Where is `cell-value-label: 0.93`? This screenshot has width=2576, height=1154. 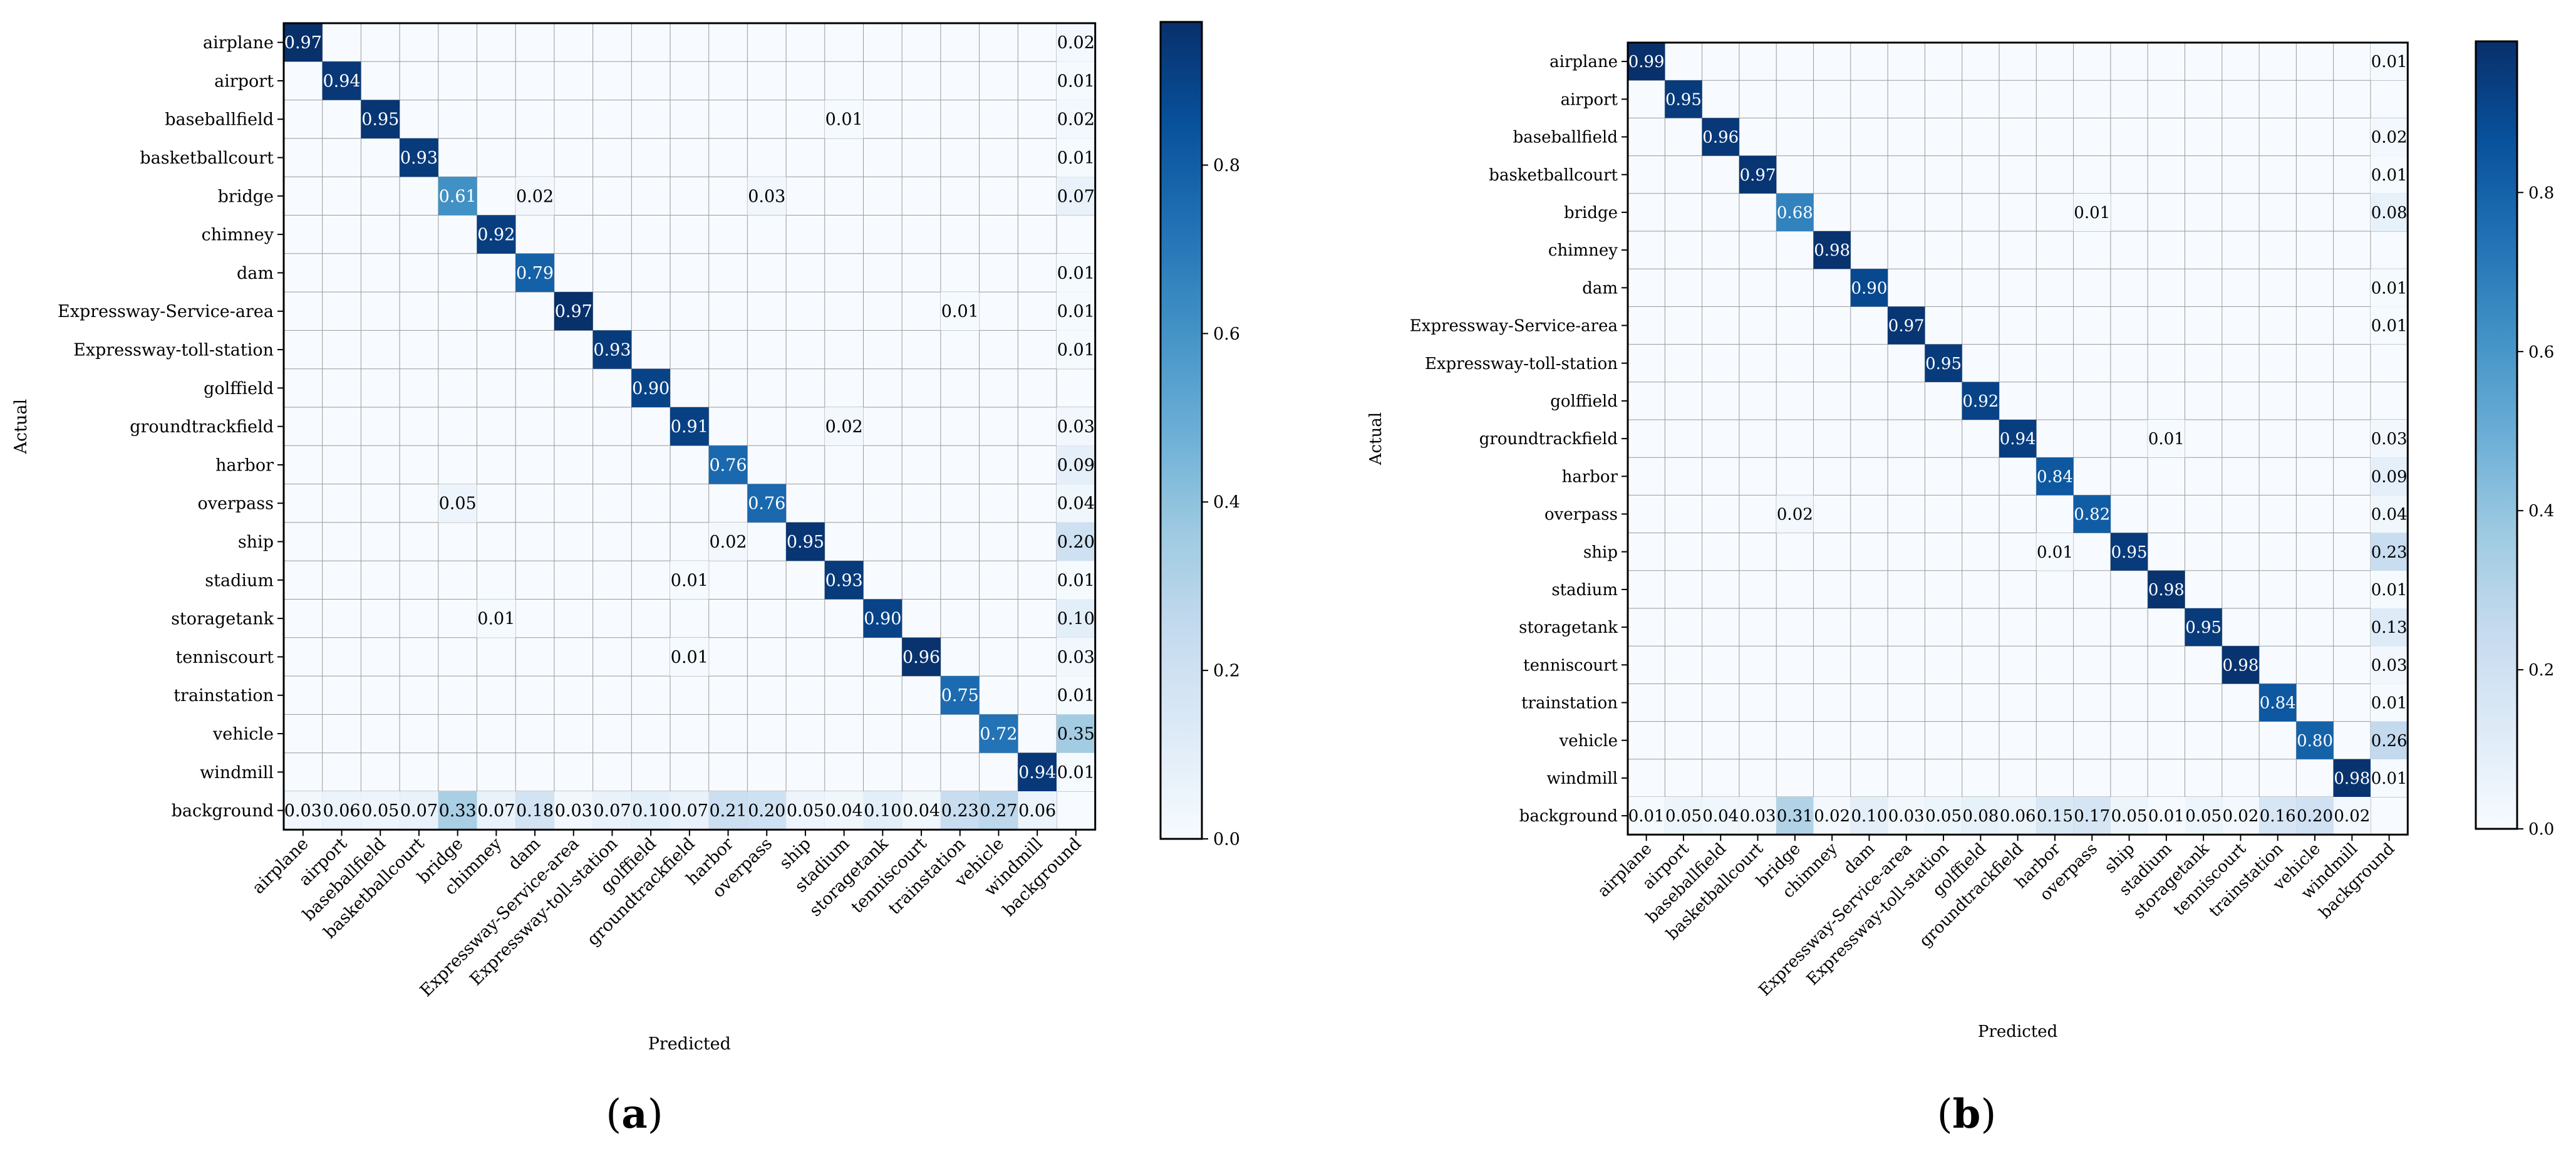 cell-value-label: 0.93 is located at coordinates (419, 158).